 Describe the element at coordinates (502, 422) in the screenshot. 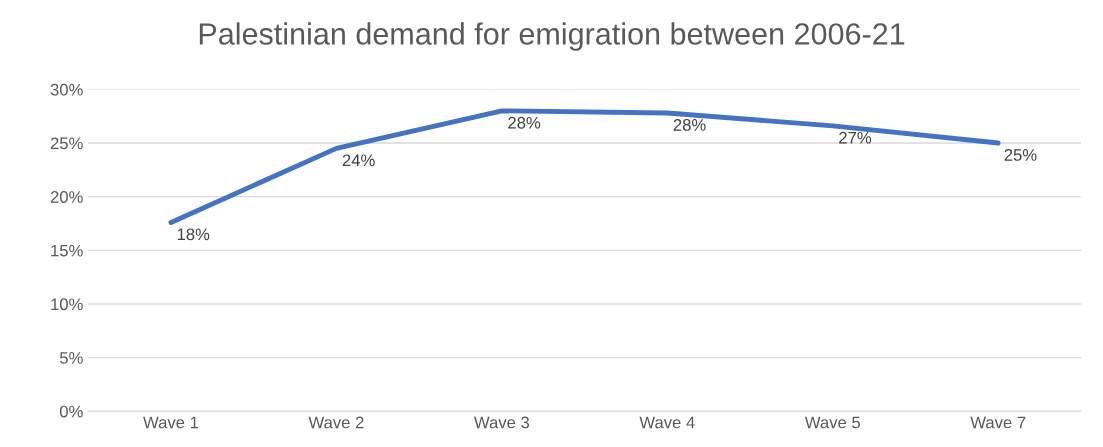

I see `x-tick-label: Wave 3` at that location.